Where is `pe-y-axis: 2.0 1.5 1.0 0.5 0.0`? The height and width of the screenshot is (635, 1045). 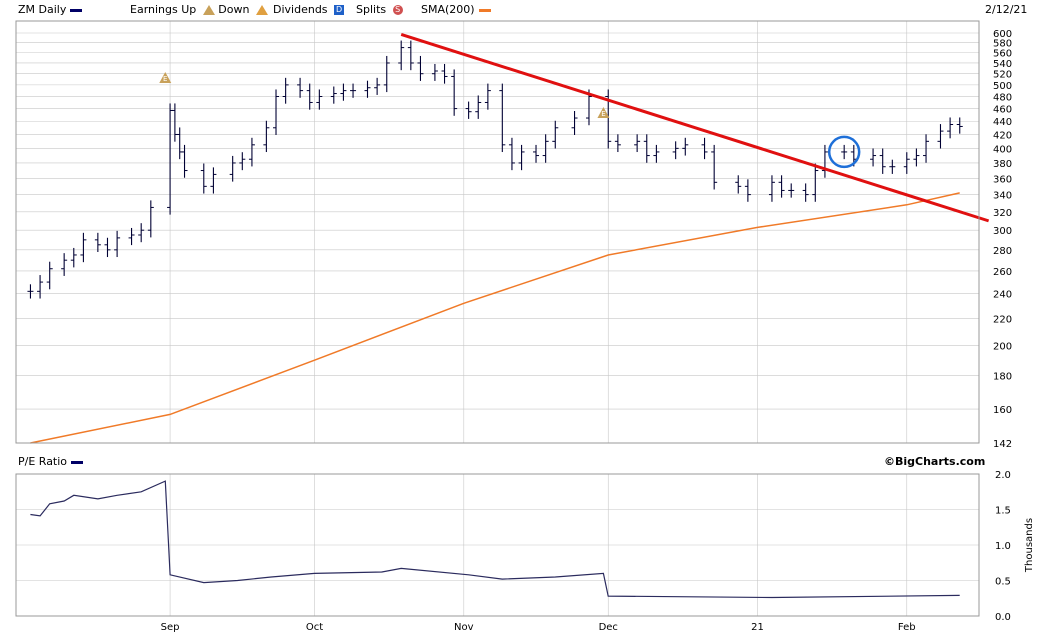 pe-y-axis: 2.0 1.5 1.0 0.5 0.0 is located at coordinates (1003, 546).